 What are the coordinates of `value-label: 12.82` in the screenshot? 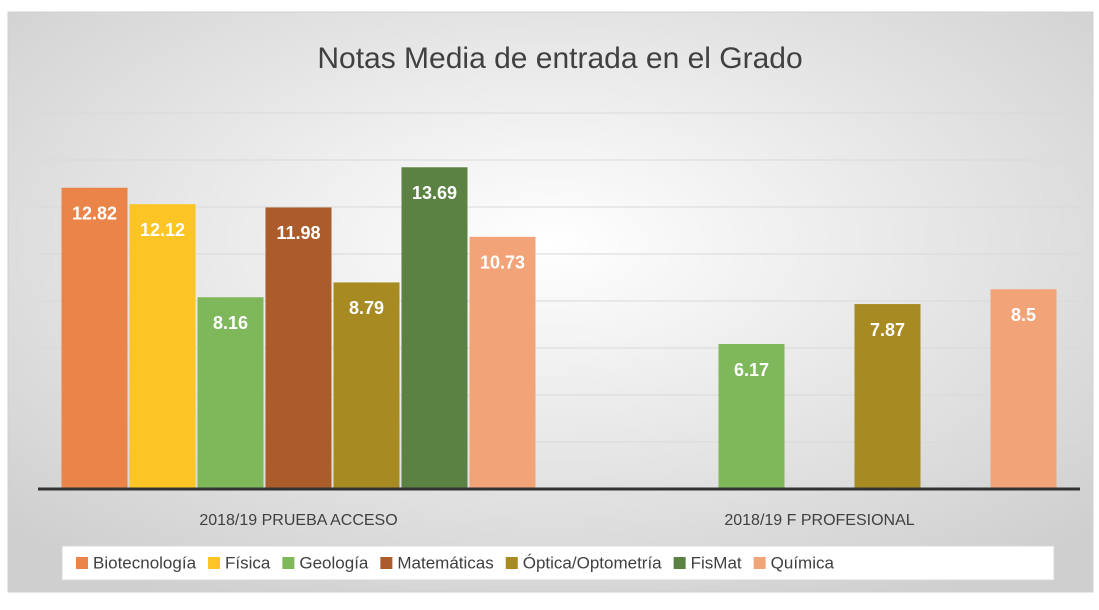 It's located at (94, 213).